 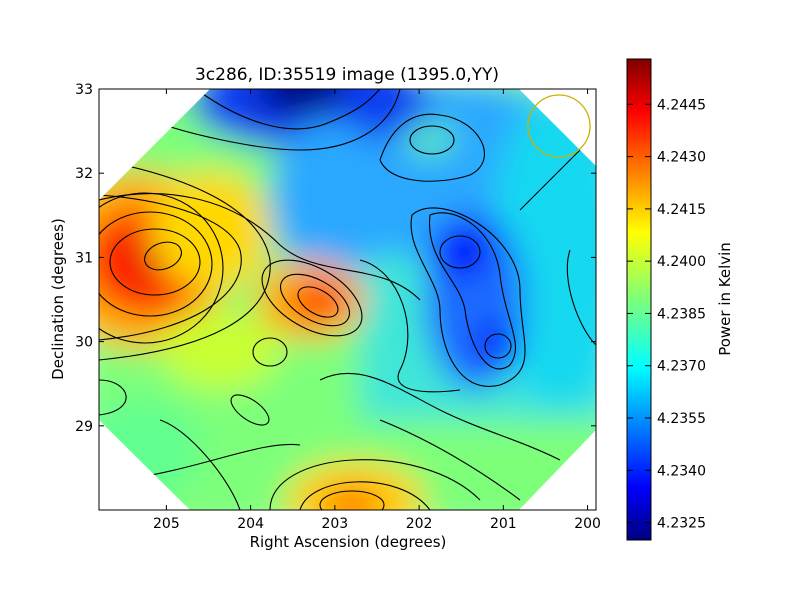 What do you see at coordinates (334, 524) in the screenshot?
I see `x-tick-label: 203` at bounding box center [334, 524].